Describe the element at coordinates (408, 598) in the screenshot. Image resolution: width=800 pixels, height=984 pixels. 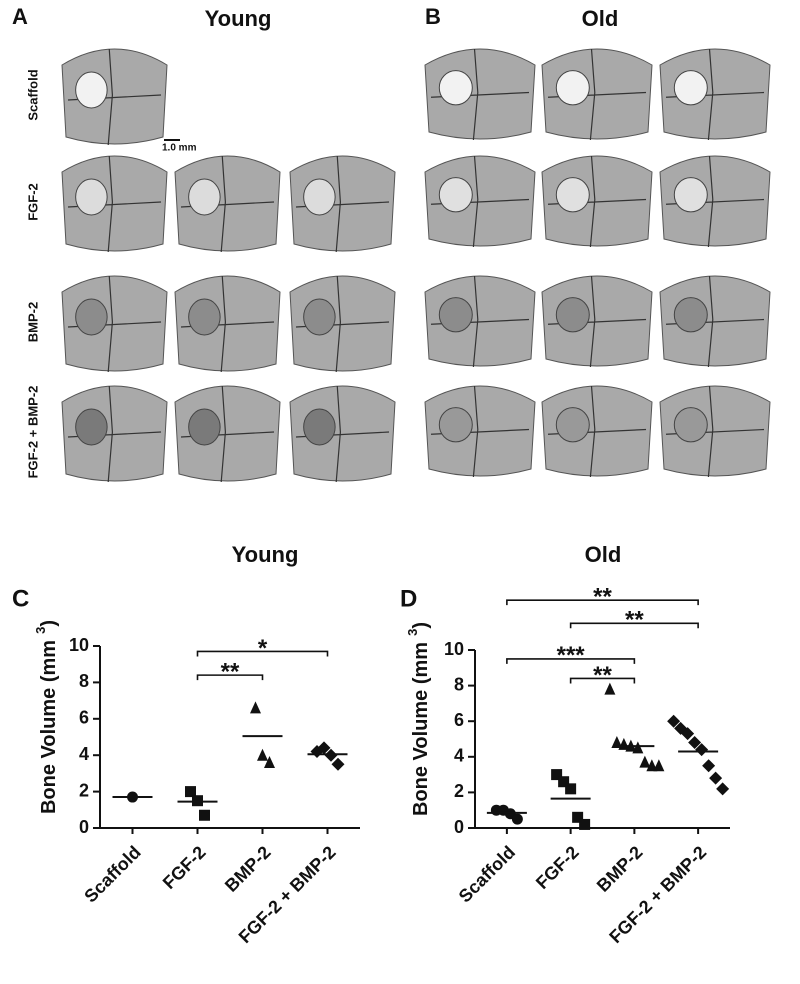
I see `panel-letter: D` at that location.